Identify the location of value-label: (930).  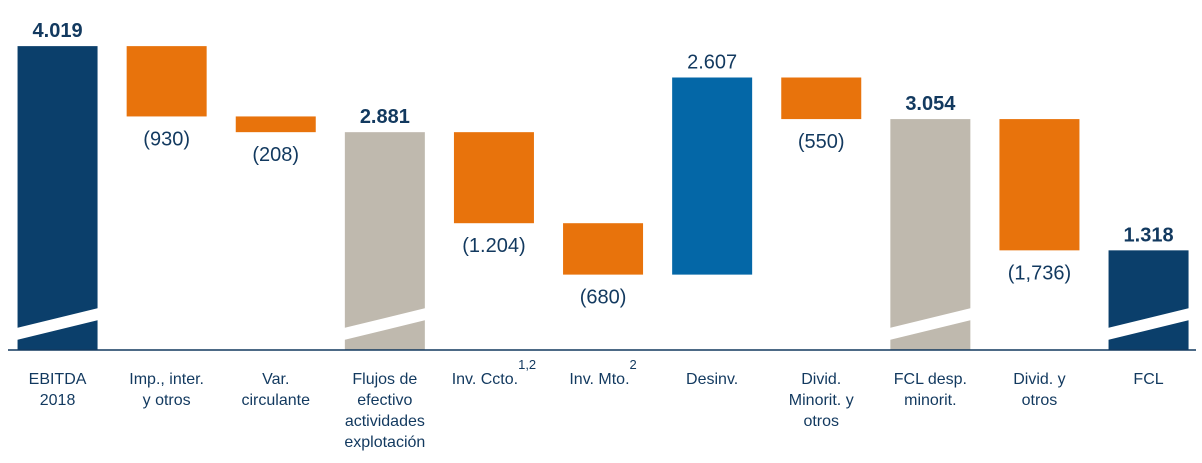
(166, 139).